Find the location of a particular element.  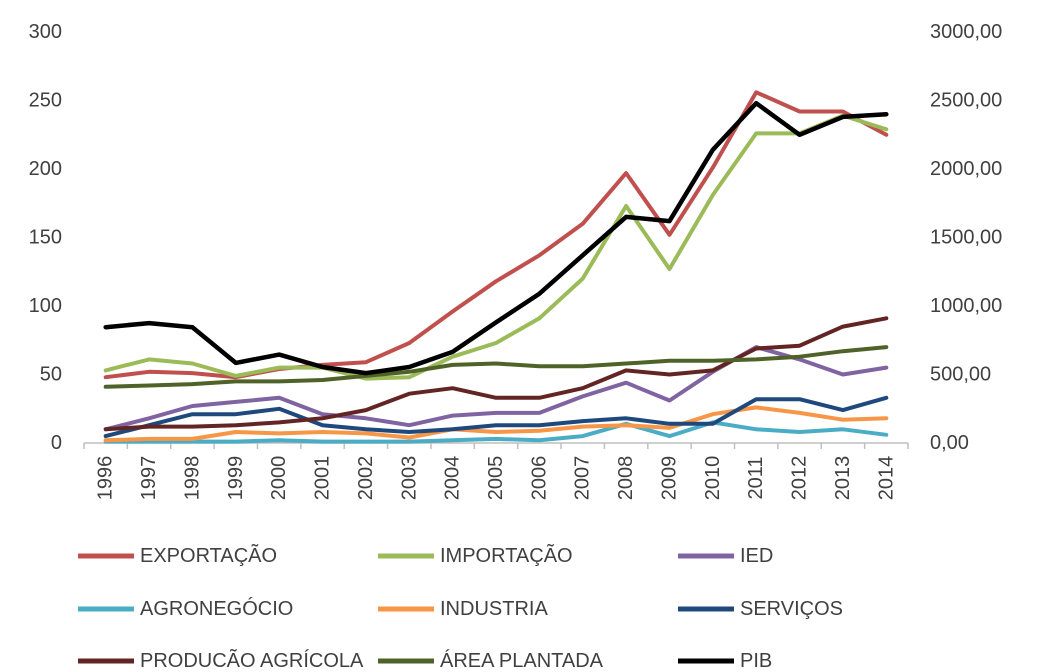

legend-label: AGRONEGÓCIO is located at coordinates (216, 608).